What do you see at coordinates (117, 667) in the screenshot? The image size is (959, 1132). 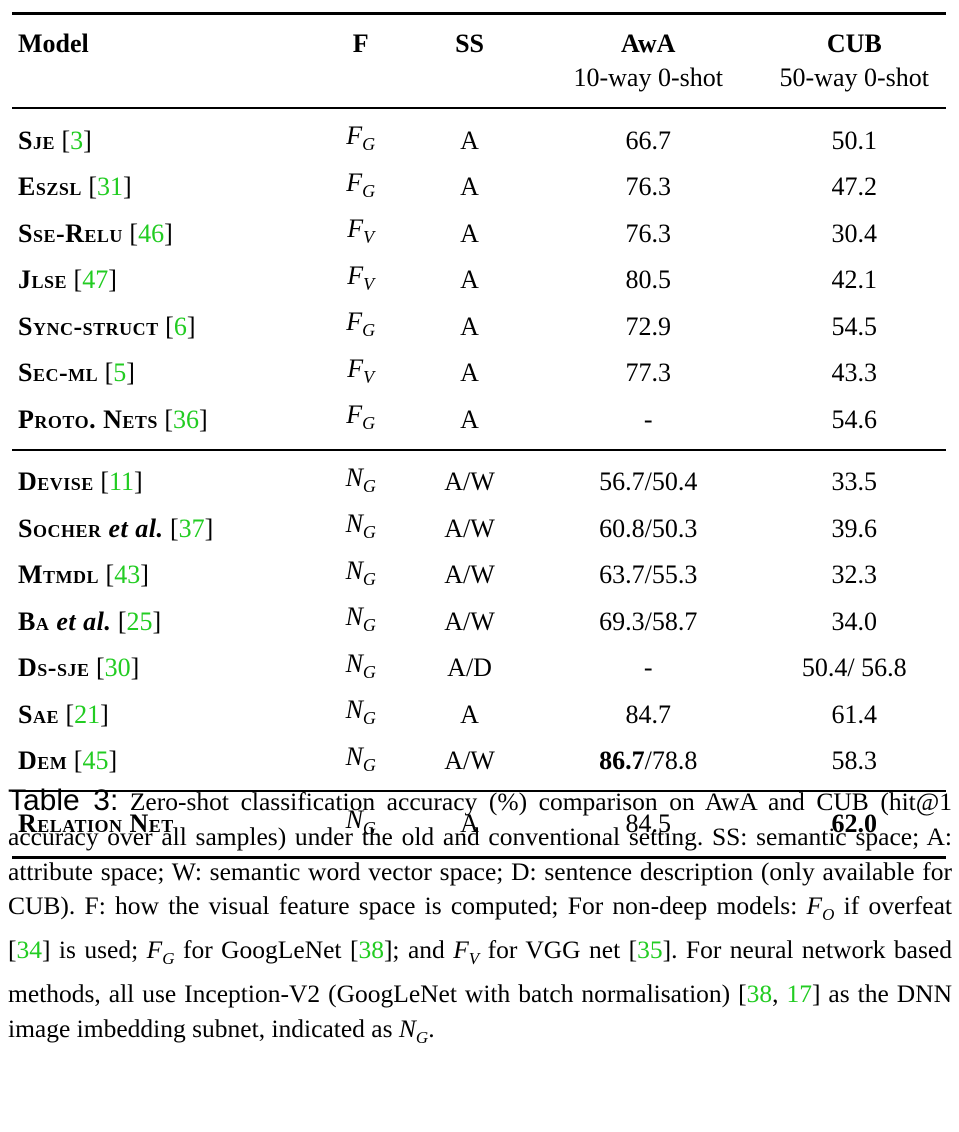 I see `citation-link: 30` at bounding box center [117, 667].